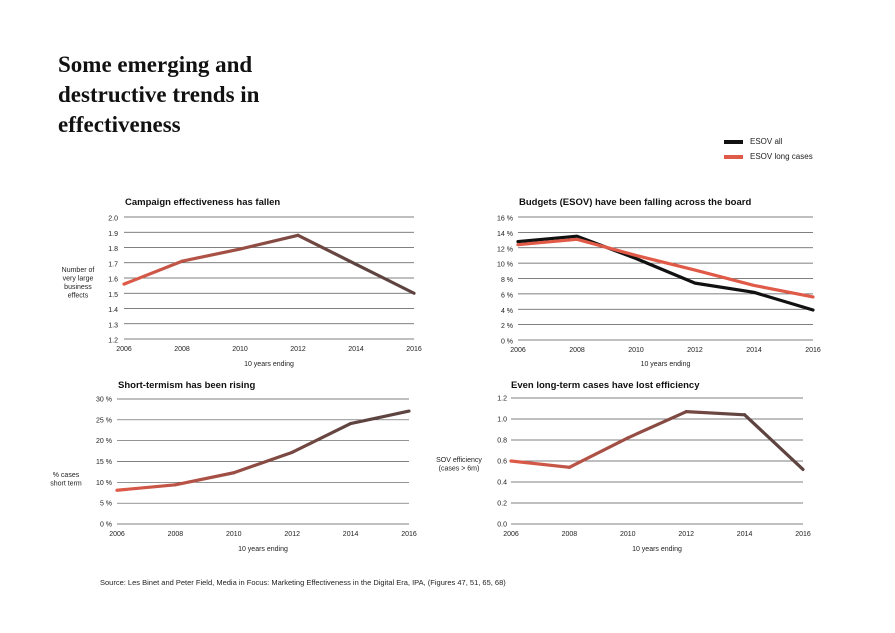 This screenshot has width=895, height=633. What do you see at coordinates (113, 325) in the screenshot?
I see `y-tick-label: 1.3` at bounding box center [113, 325].